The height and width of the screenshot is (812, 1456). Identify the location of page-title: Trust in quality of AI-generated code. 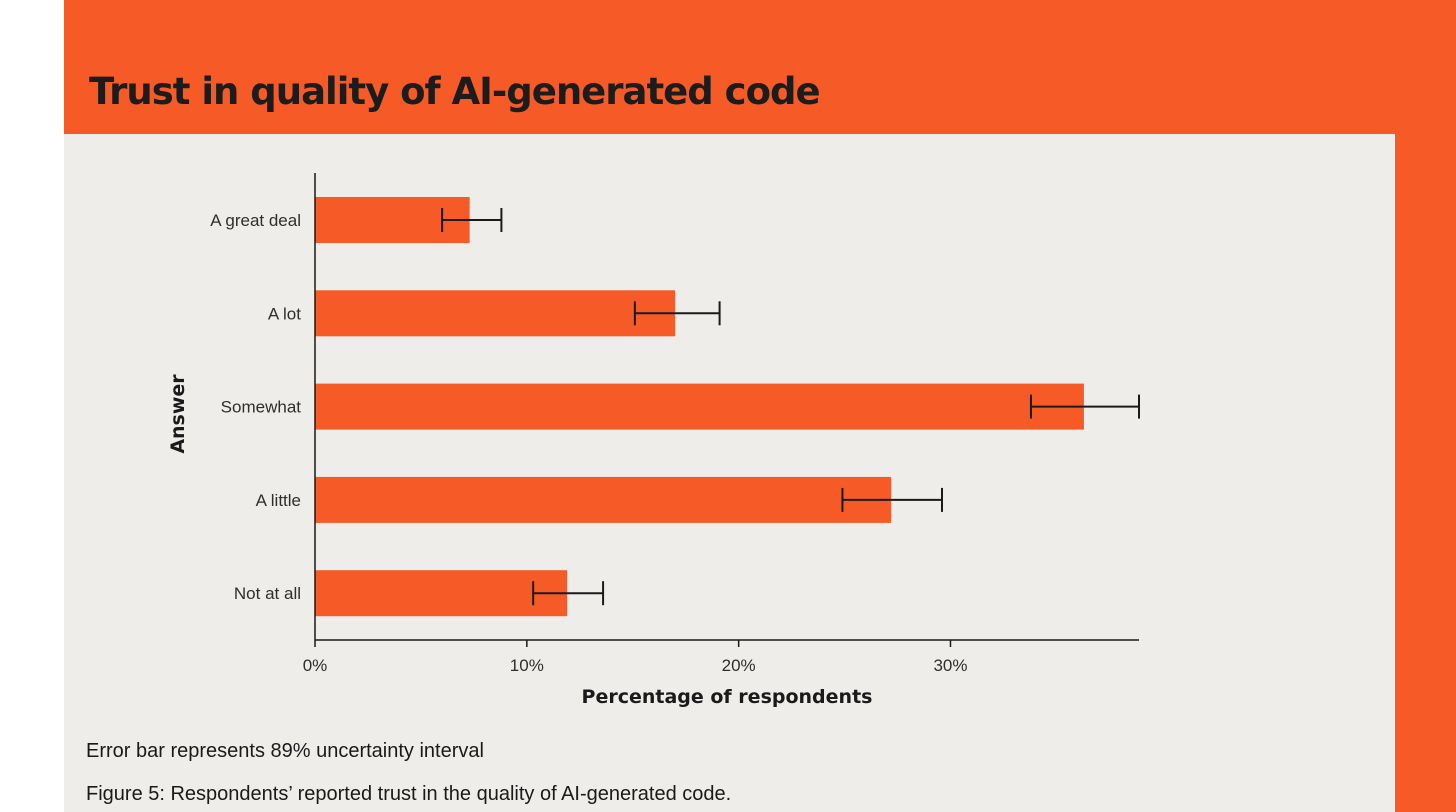
(455, 91).